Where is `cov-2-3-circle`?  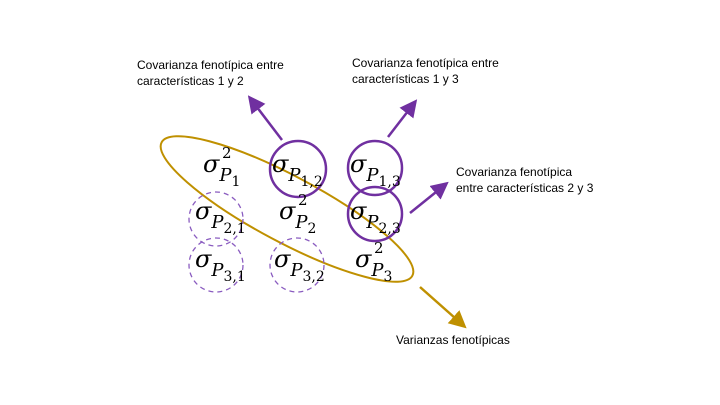 cov-2-3-circle is located at coordinates (375, 214).